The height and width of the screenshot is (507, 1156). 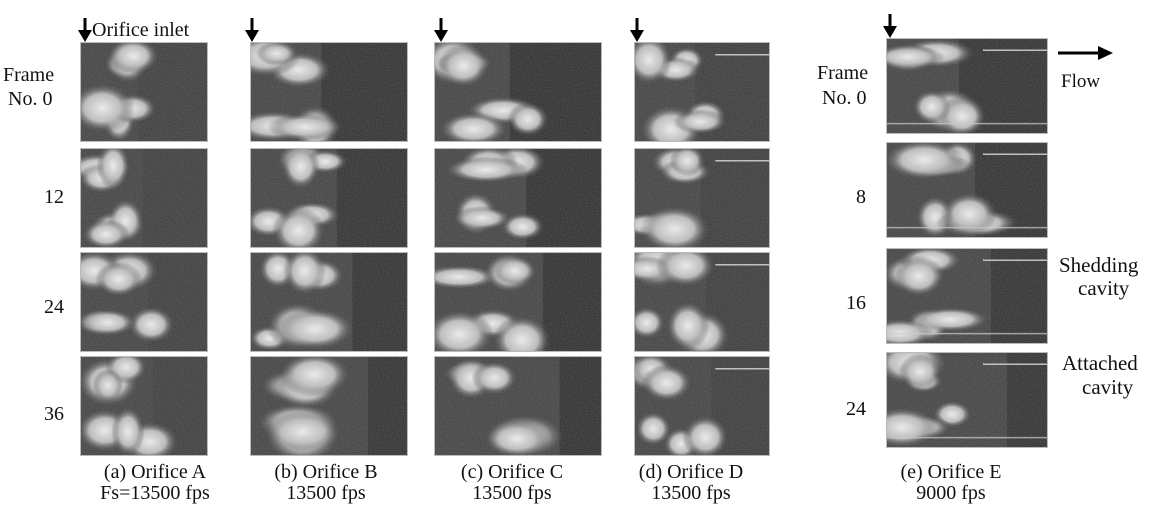 What do you see at coordinates (54, 197) in the screenshot?
I see `frame-12-label: 12` at bounding box center [54, 197].